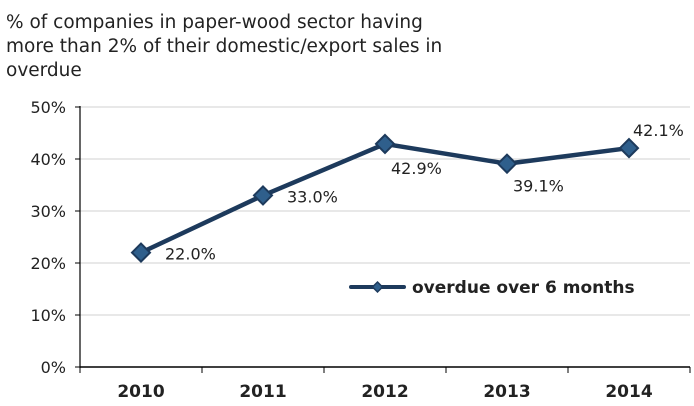 This screenshot has width=694, height=406. I want to click on x-tick-label: 2011, so click(262, 392).